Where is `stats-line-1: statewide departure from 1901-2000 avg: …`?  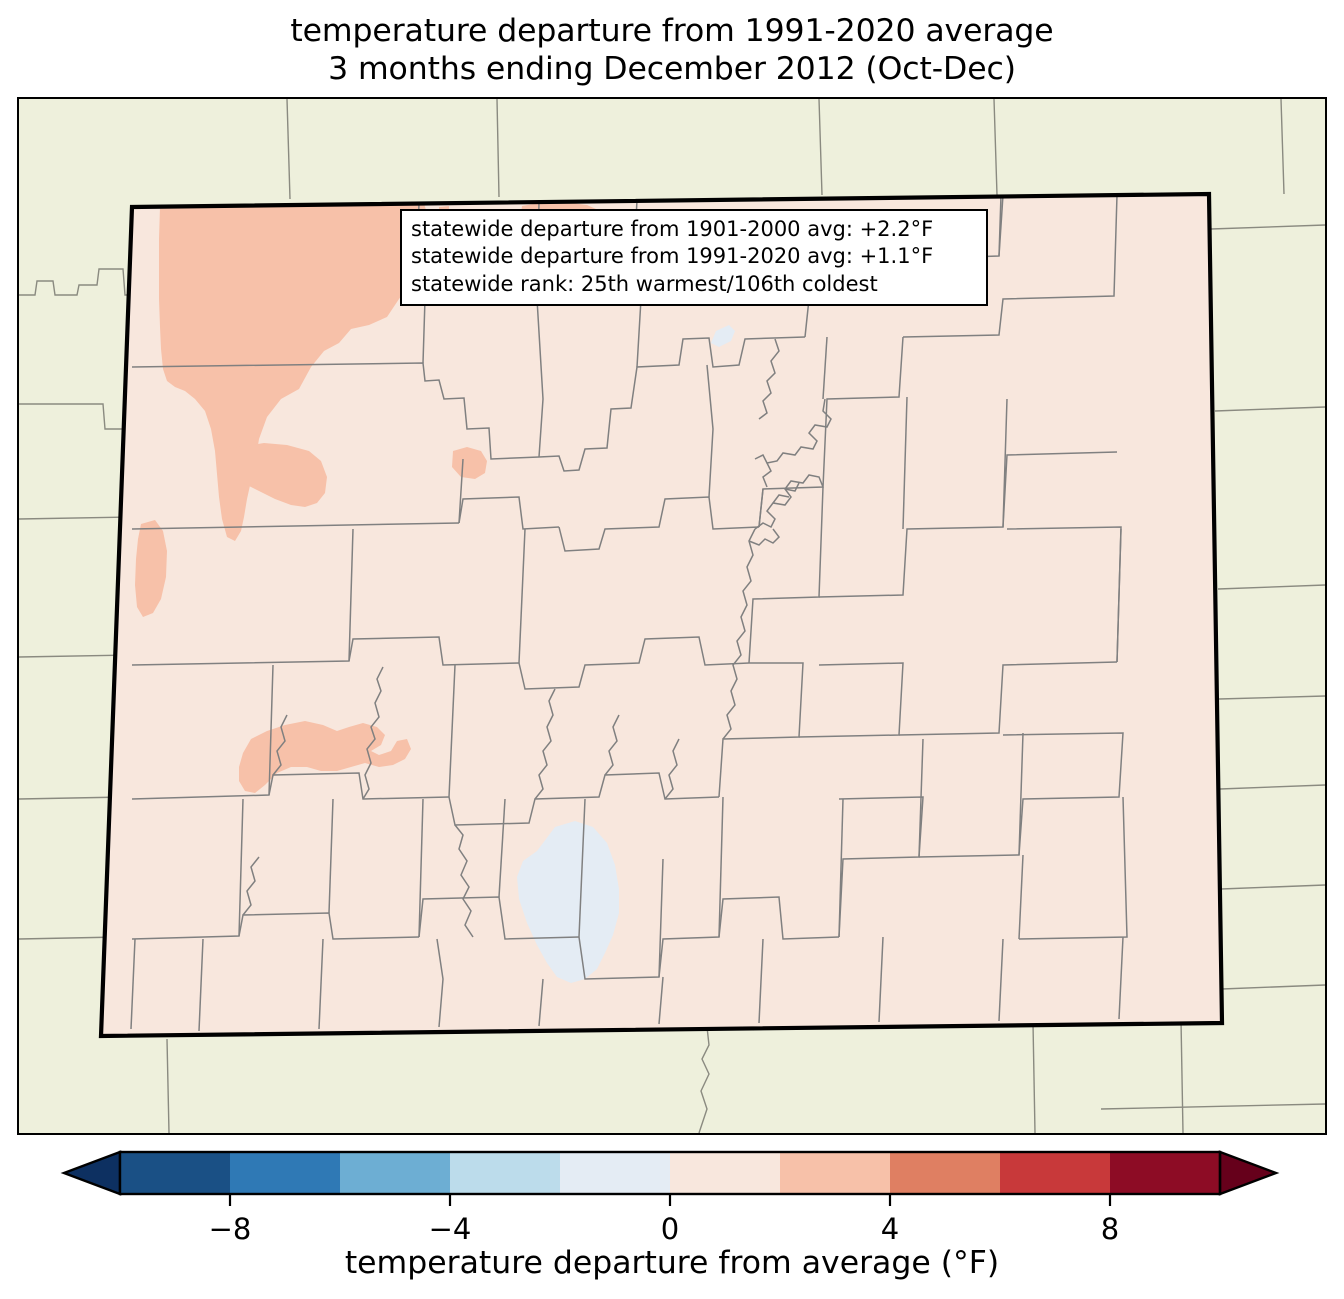
stats-line-1: statewide departure from 1901-2000 avg: … is located at coordinates (672, 229).